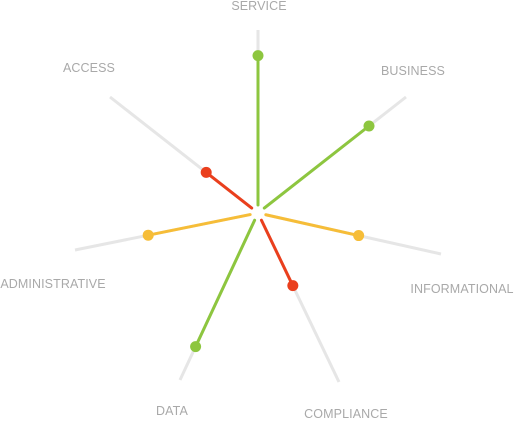  What do you see at coordinates (293, 286) in the screenshot?
I see `value-dot-compliance` at bounding box center [293, 286].